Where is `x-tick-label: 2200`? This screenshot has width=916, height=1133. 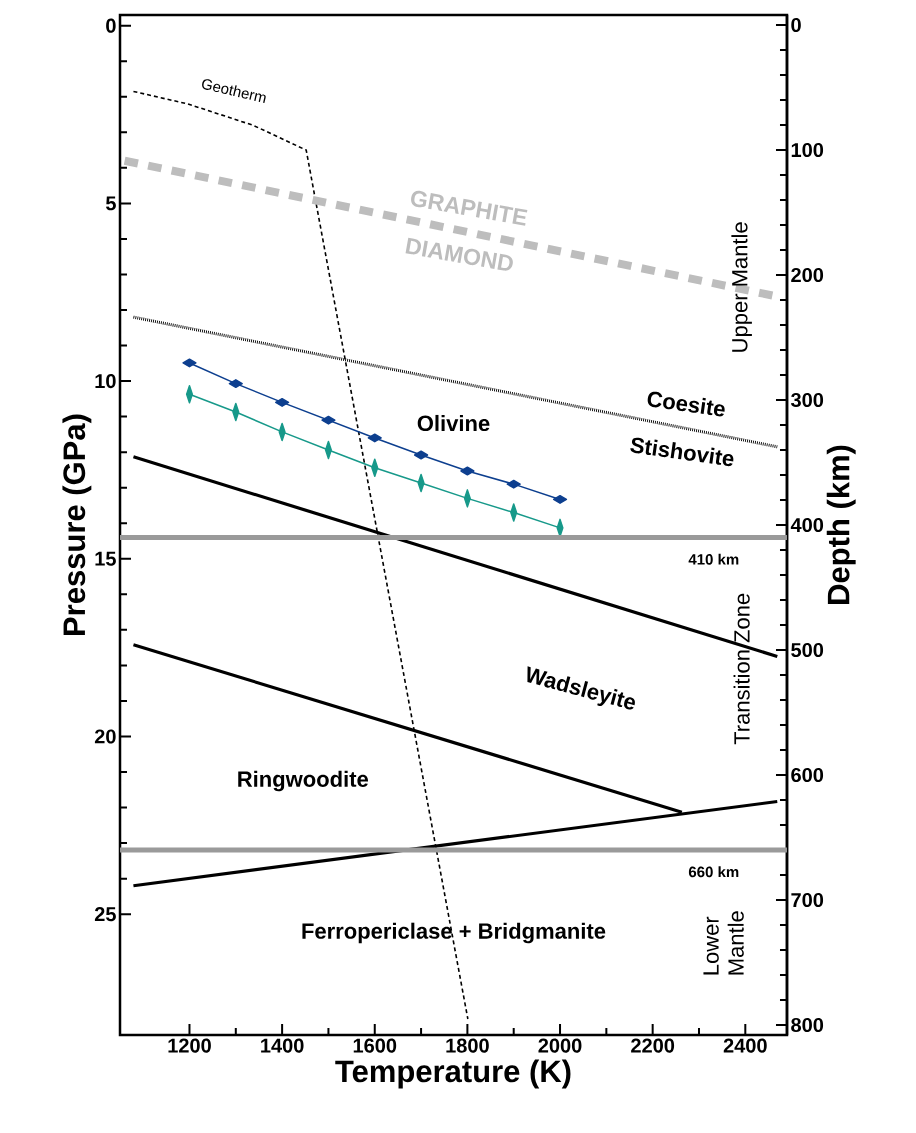
x-tick-label: 2200 is located at coordinates (653, 1045).